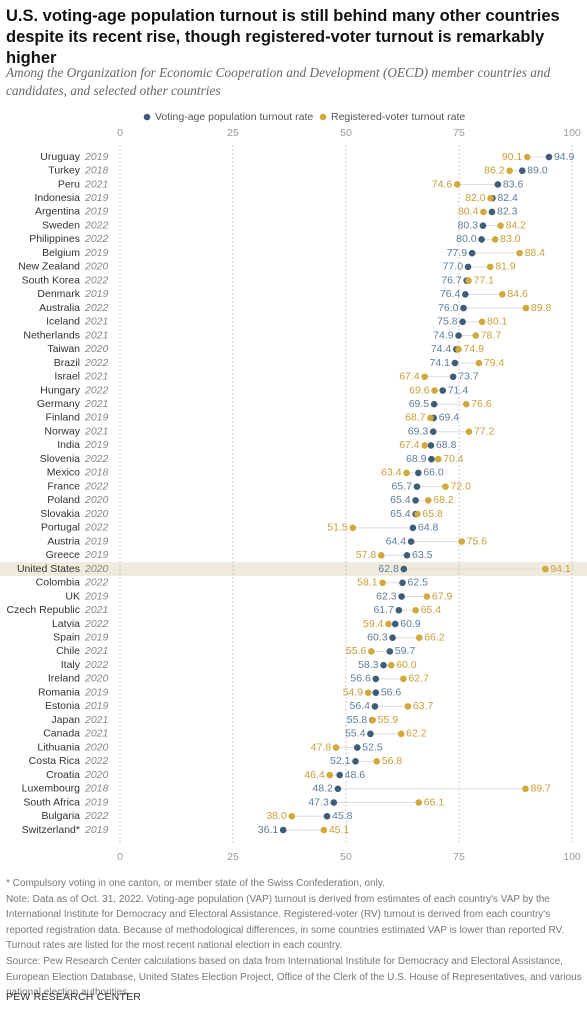  Describe the element at coordinates (55, 761) in the screenshot. I see `category-label: Costa Rica` at that location.